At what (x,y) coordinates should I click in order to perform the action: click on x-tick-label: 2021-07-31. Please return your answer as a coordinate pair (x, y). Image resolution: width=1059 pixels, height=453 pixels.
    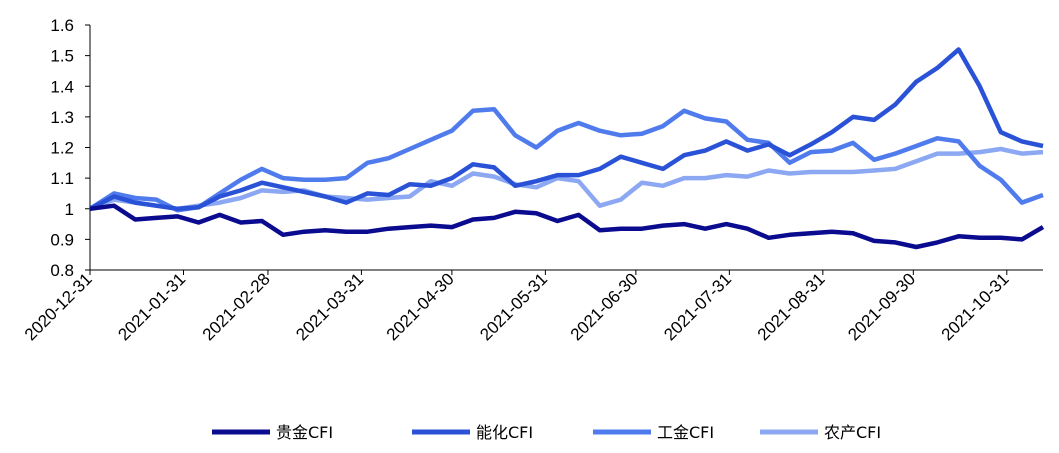
    Looking at the image, I should click on (697, 306).